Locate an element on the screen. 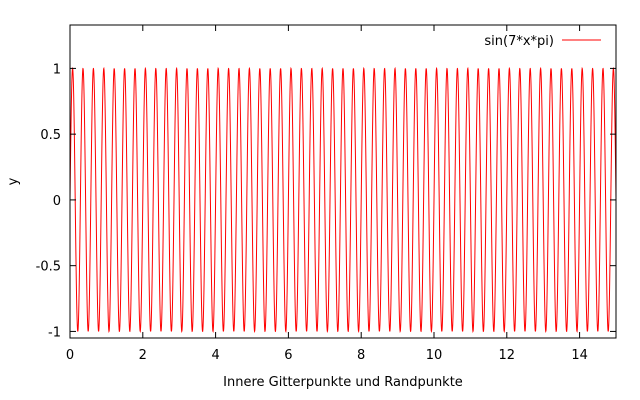  legend-label: sin(7*x*pi) is located at coordinates (519, 41).